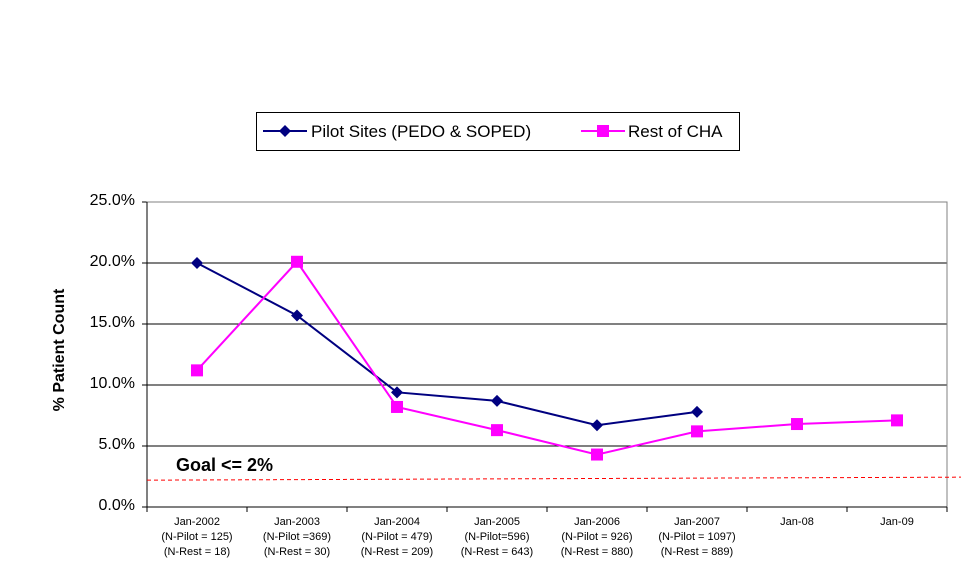  Describe the element at coordinates (497, 552) in the screenshot. I see `x-tick-label-line: (N-Rest = 643)` at that location.